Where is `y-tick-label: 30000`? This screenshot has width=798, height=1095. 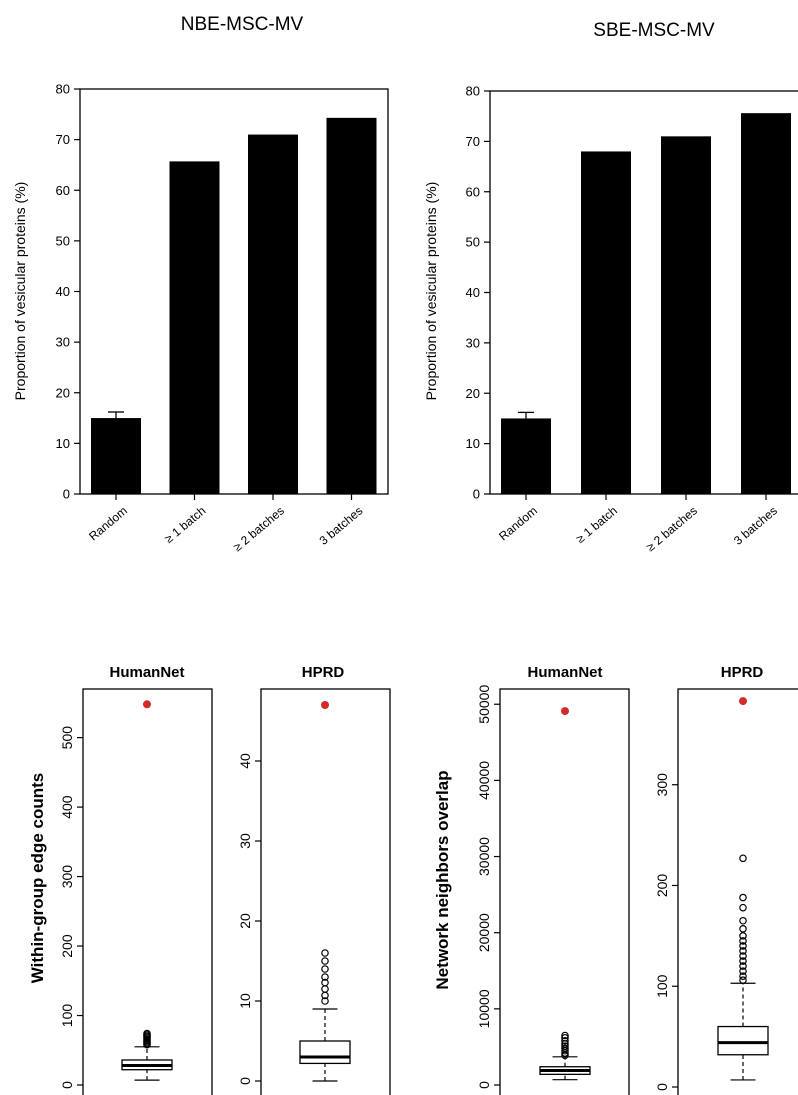
y-tick-label: 30000 is located at coordinates (484, 856).